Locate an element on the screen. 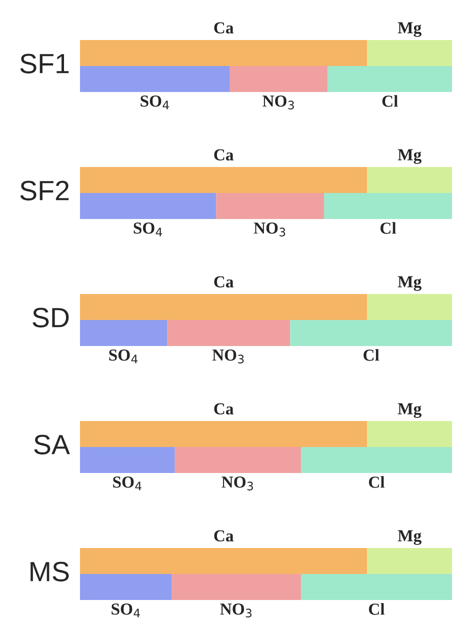 The width and height of the screenshot is (454, 629). chart-title: SF1 is located at coordinates (44, 64).